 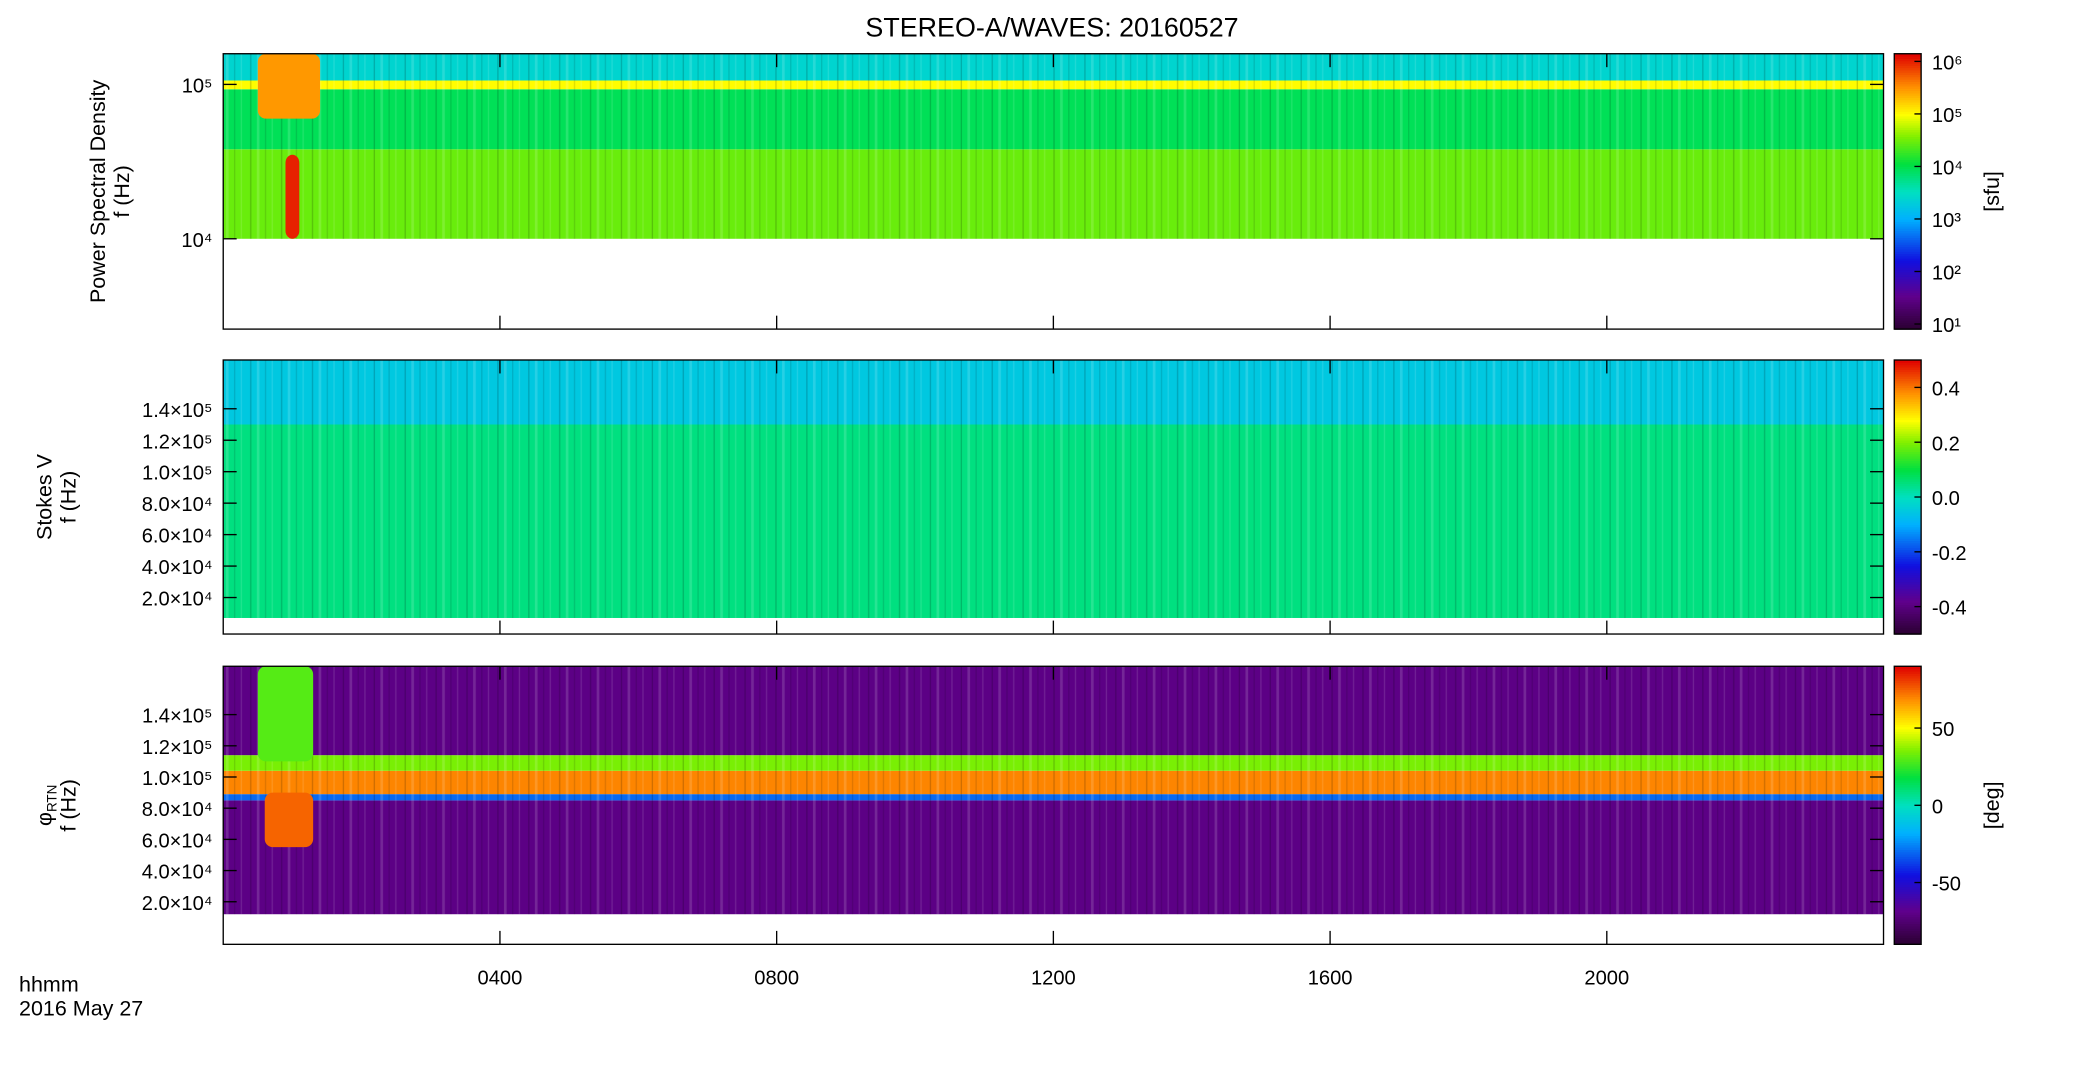 What do you see at coordinates (177, 474) in the screenshot?
I see `y-tick-label: 1.0×10⁵` at bounding box center [177, 474].